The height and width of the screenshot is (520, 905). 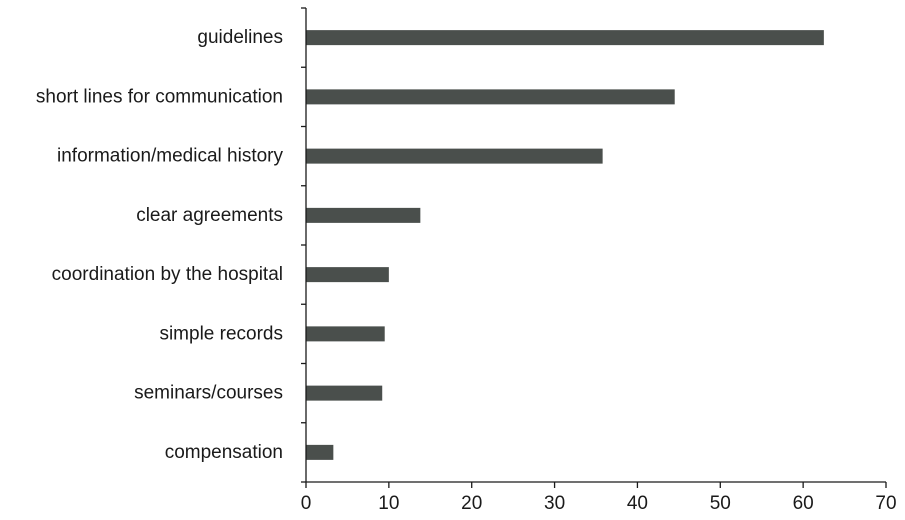 I want to click on x-tick-label: 0, so click(x=306, y=503).